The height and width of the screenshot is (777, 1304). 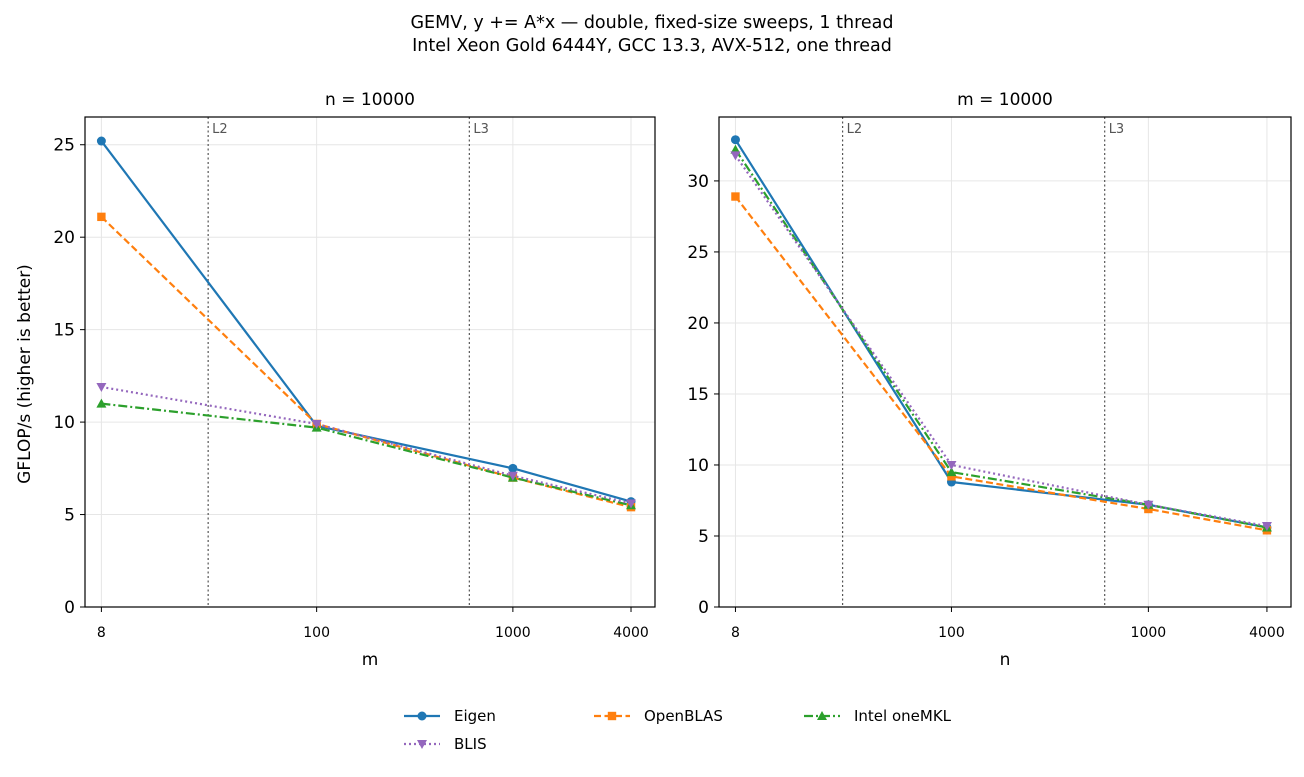 I want to click on legend-item-openblas: OpenBLAS, so click(x=656, y=716).